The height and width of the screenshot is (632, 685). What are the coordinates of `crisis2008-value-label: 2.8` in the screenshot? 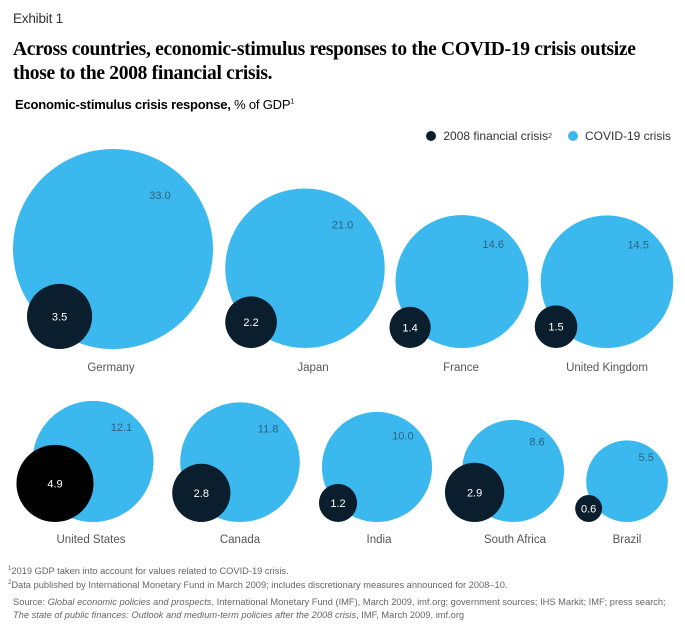 It's located at (201, 494).